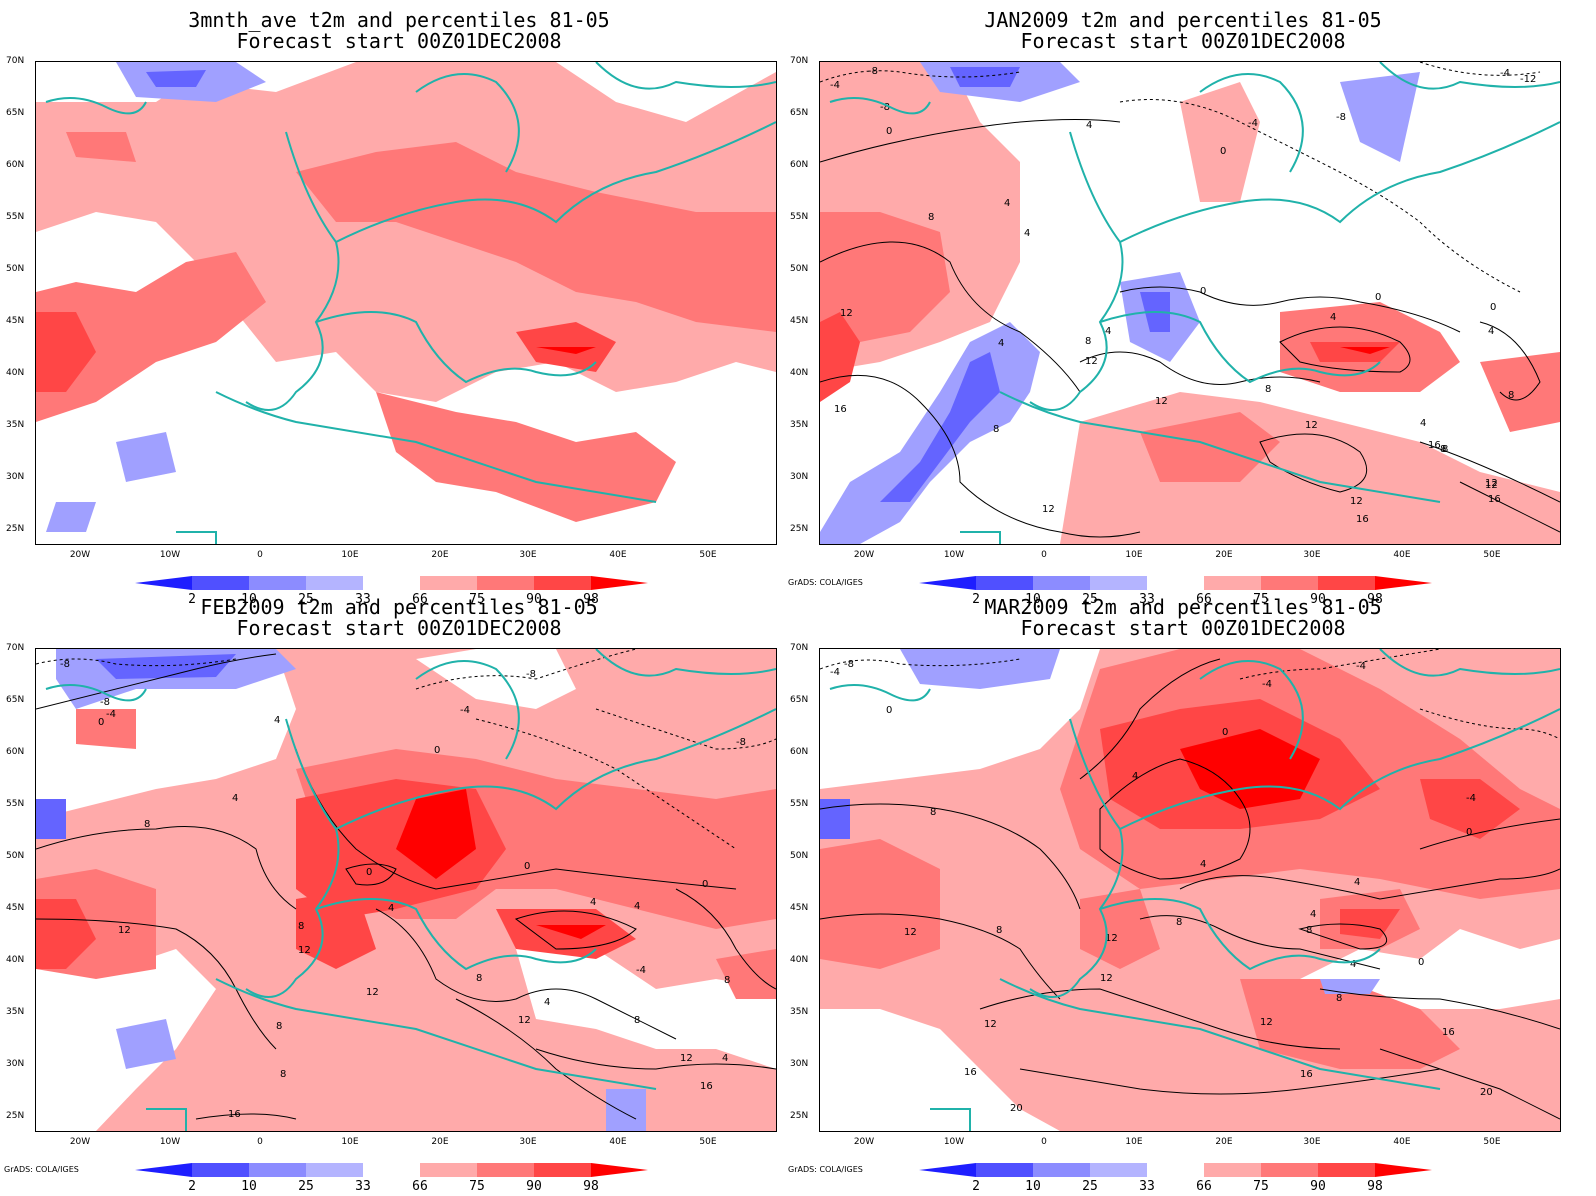 The image size is (1596, 1196). I want to click on lon-label: 10W, so click(954, 1142).